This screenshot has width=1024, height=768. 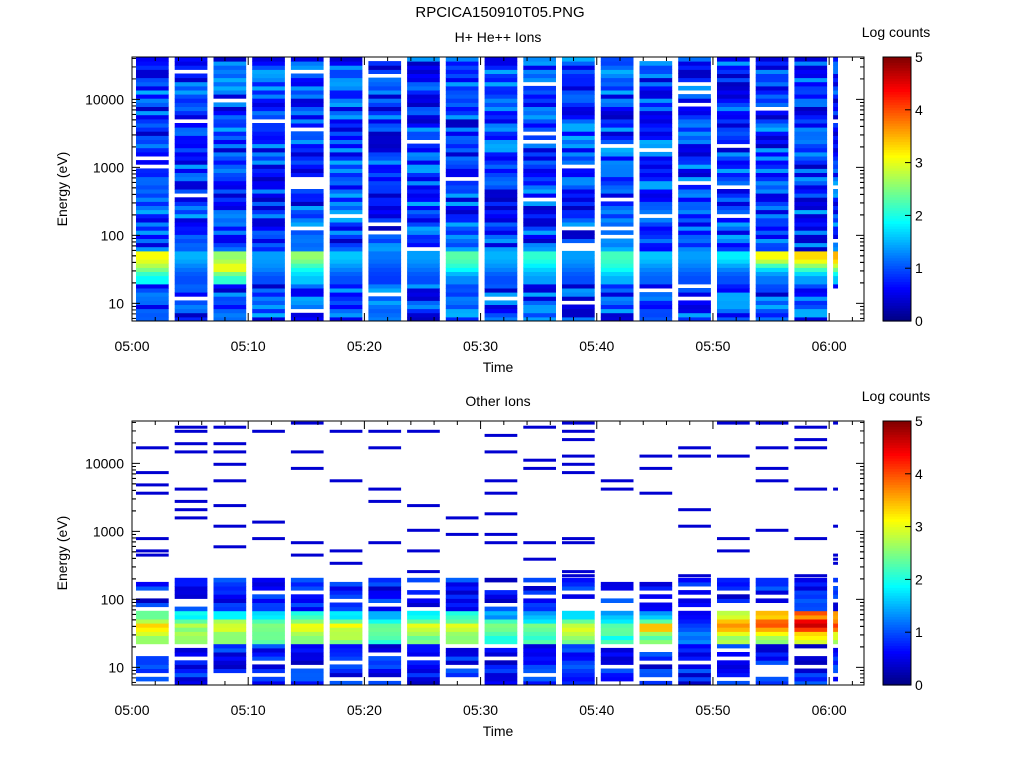 I want to click on colorbar-tick-label: 4, so click(x=919, y=110).